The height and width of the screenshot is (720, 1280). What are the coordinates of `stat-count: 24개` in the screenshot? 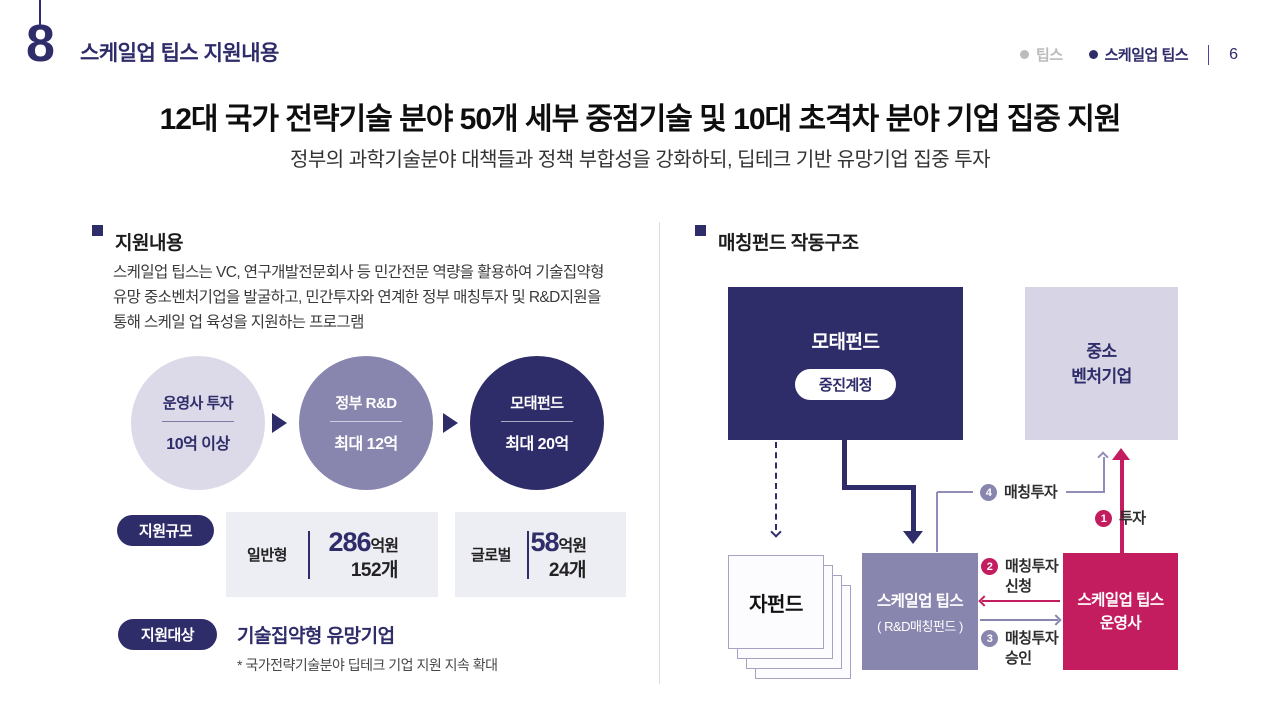 It's located at (567, 571).